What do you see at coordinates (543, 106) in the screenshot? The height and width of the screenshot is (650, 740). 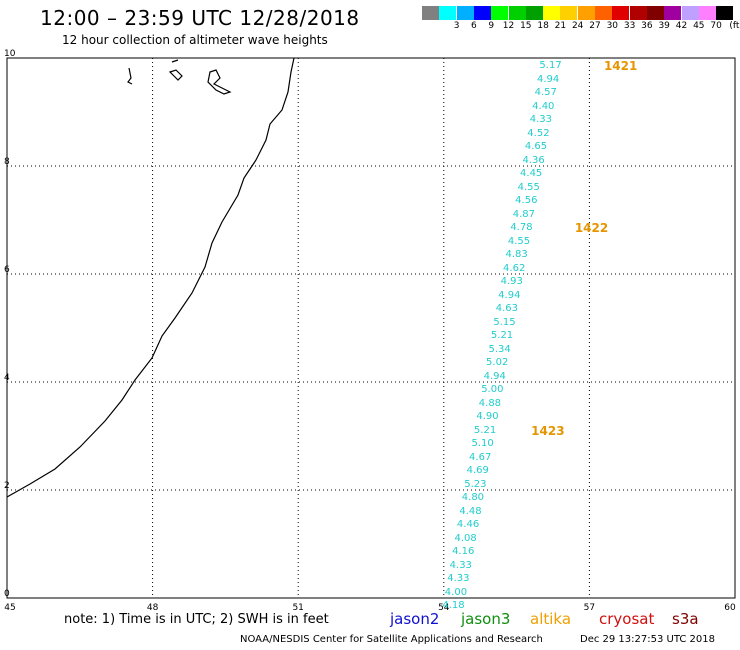 I see `swh-value: 4.40` at bounding box center [543, 106].